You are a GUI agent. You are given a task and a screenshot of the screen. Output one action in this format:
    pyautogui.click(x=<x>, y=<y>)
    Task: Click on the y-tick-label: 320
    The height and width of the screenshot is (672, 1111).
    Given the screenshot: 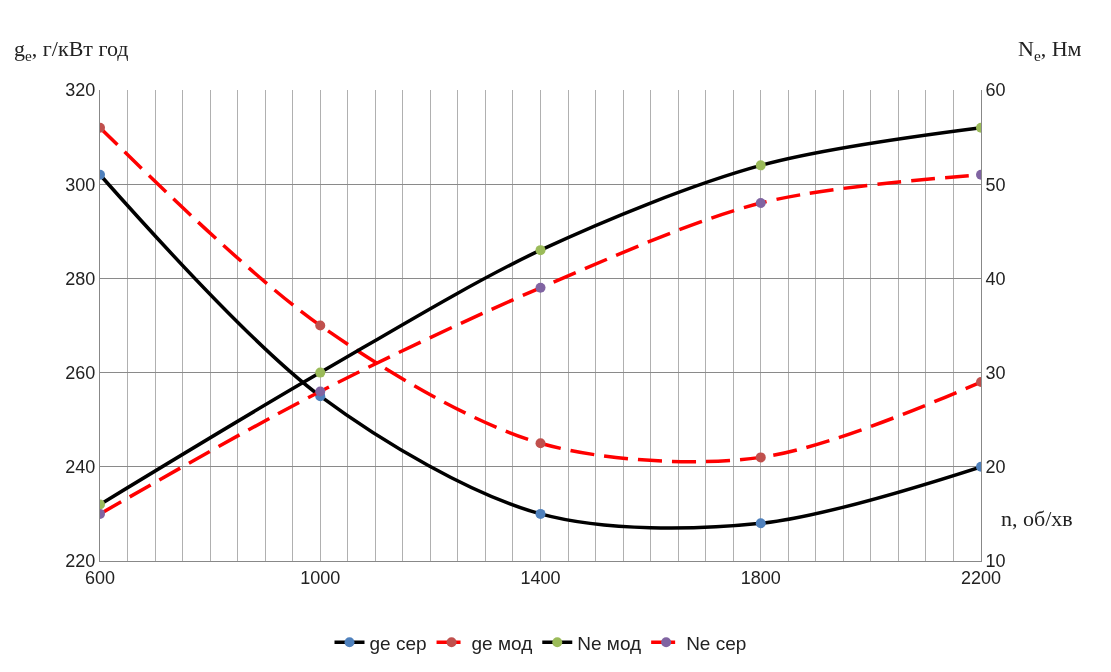 What is the action you would take?
    pyautogui.click(x=80, y=90)
    